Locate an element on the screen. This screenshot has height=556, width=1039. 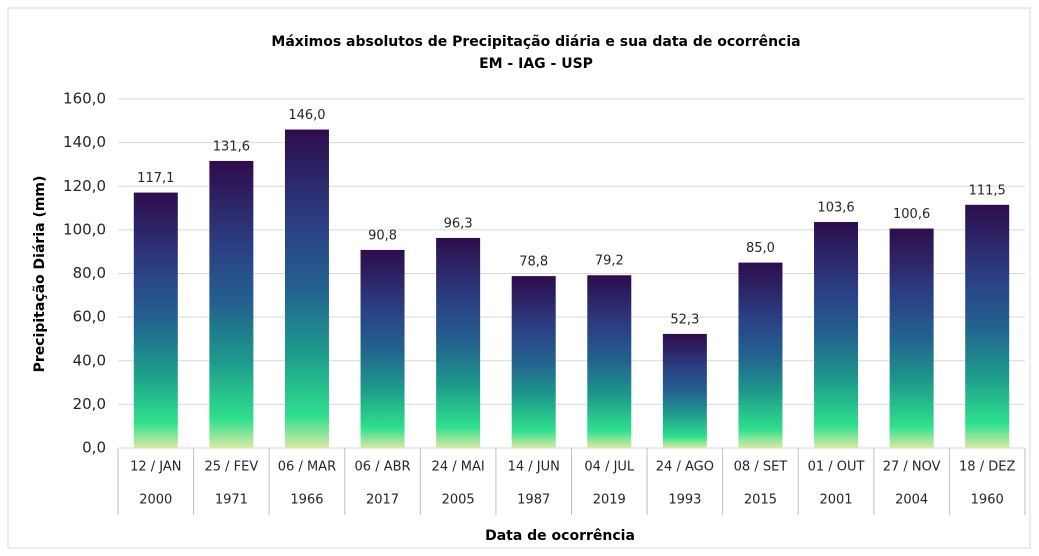
x-tick-year: 2015 is located at coordinates (760, 500).